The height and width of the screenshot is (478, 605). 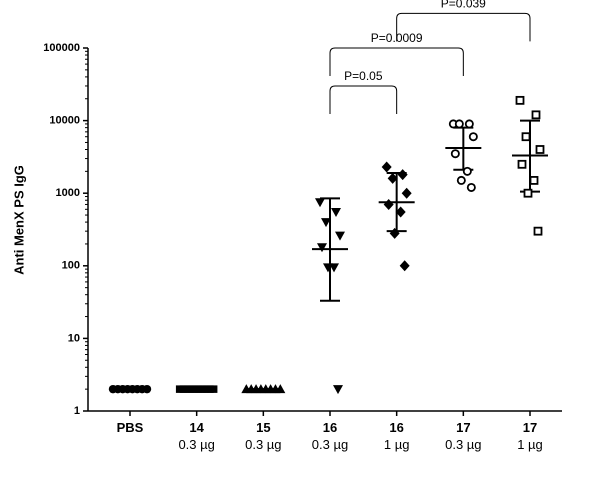 What do you see at coordinates (463, 5) in the screenshot?
I see `p-value-label: P=0.039` at bounding box center [463, 5].